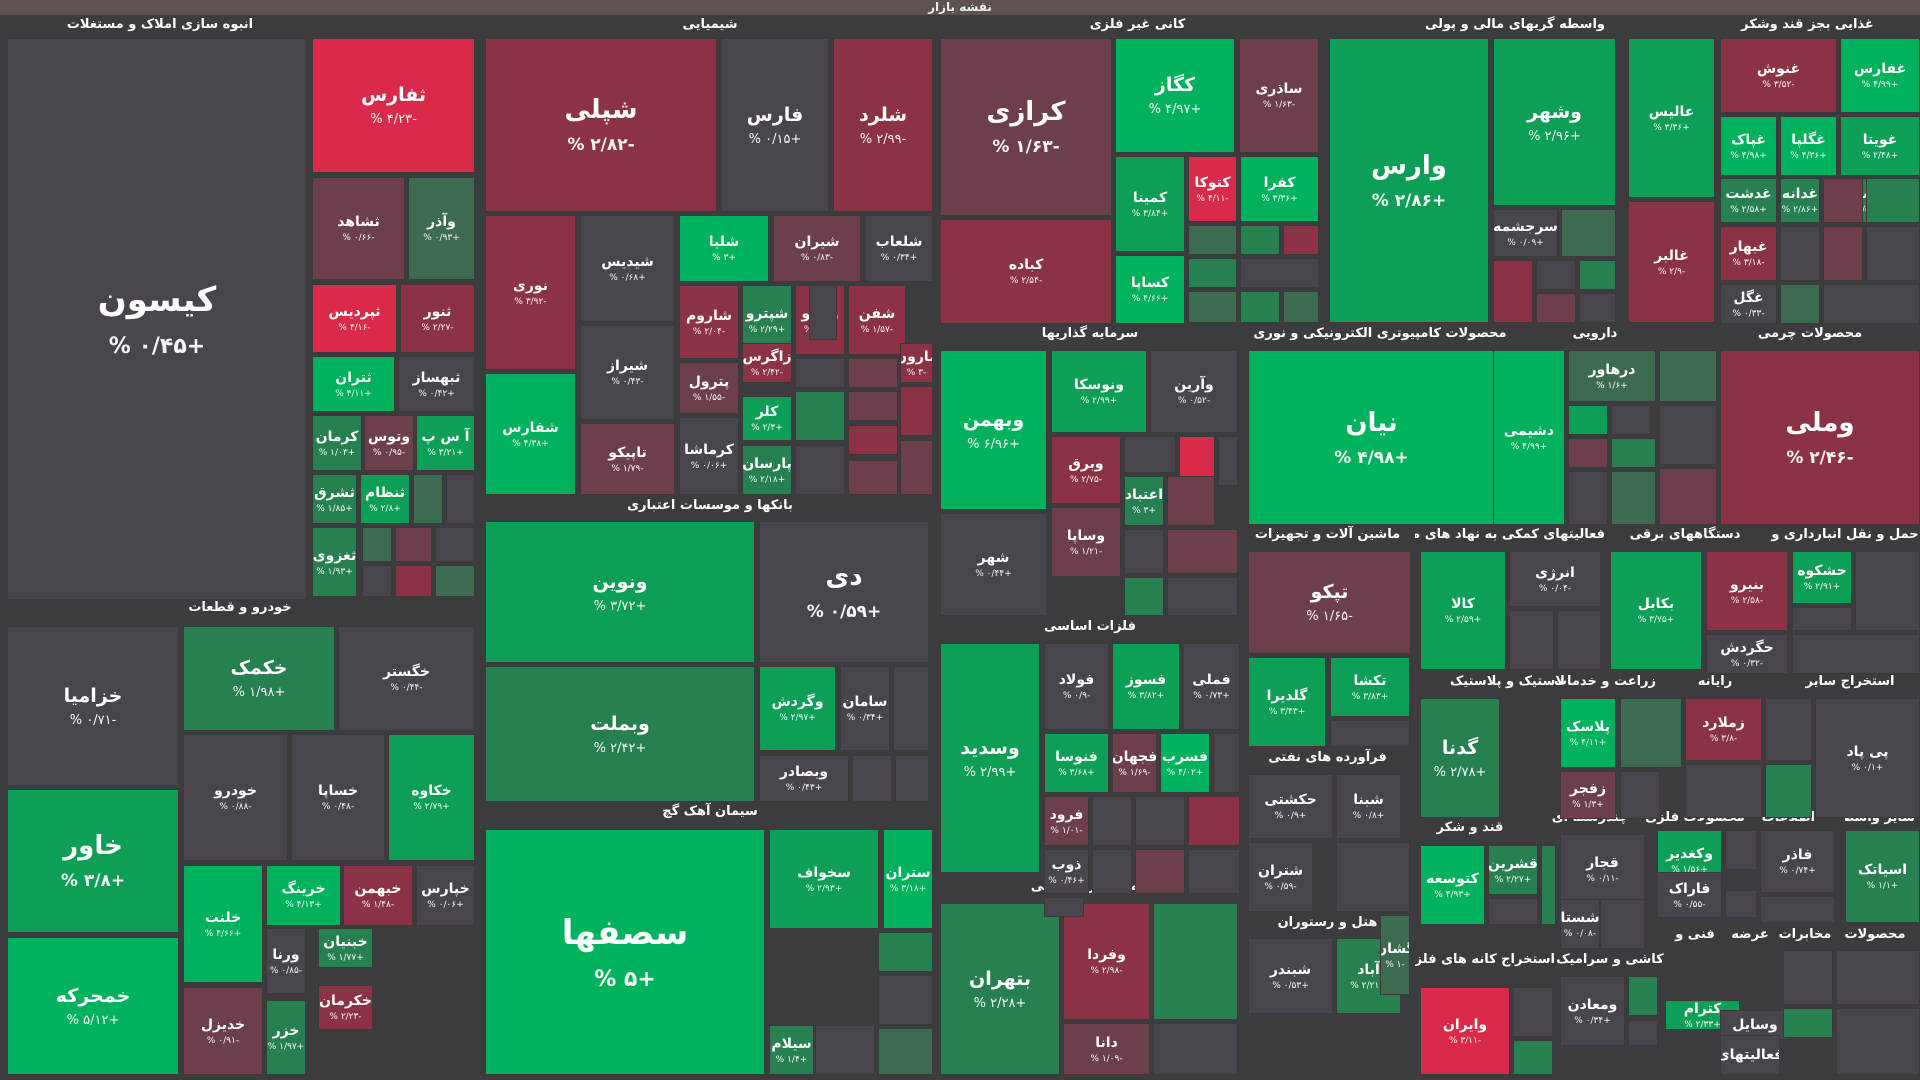  What do you see at coordinates (844, 592) in the screenshot?
I see `stock-tile: دی +۰/۵۹ %` at bounding box center [844, 592].